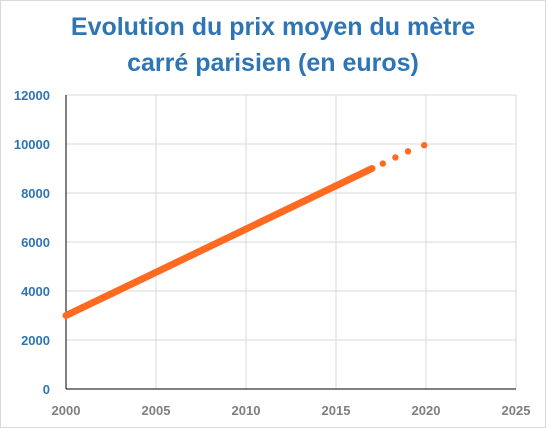 This screenshot has height=428, width=546. What do you see at coordinates (35, 340) in the screenshot?
I see `y-tick-label: 2000` at bounding box center [35, 340].